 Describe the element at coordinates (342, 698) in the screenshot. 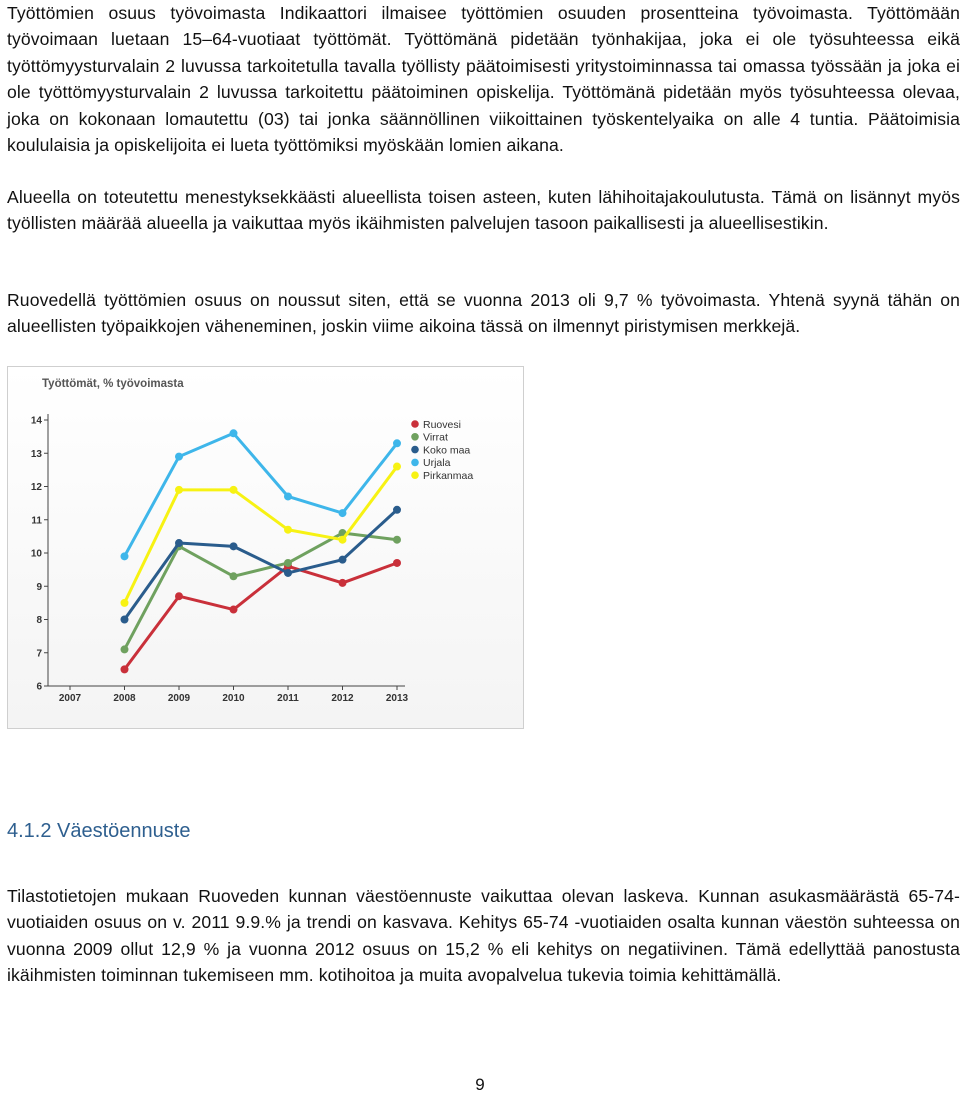

I see `x-tick-label: 2012` at that location.